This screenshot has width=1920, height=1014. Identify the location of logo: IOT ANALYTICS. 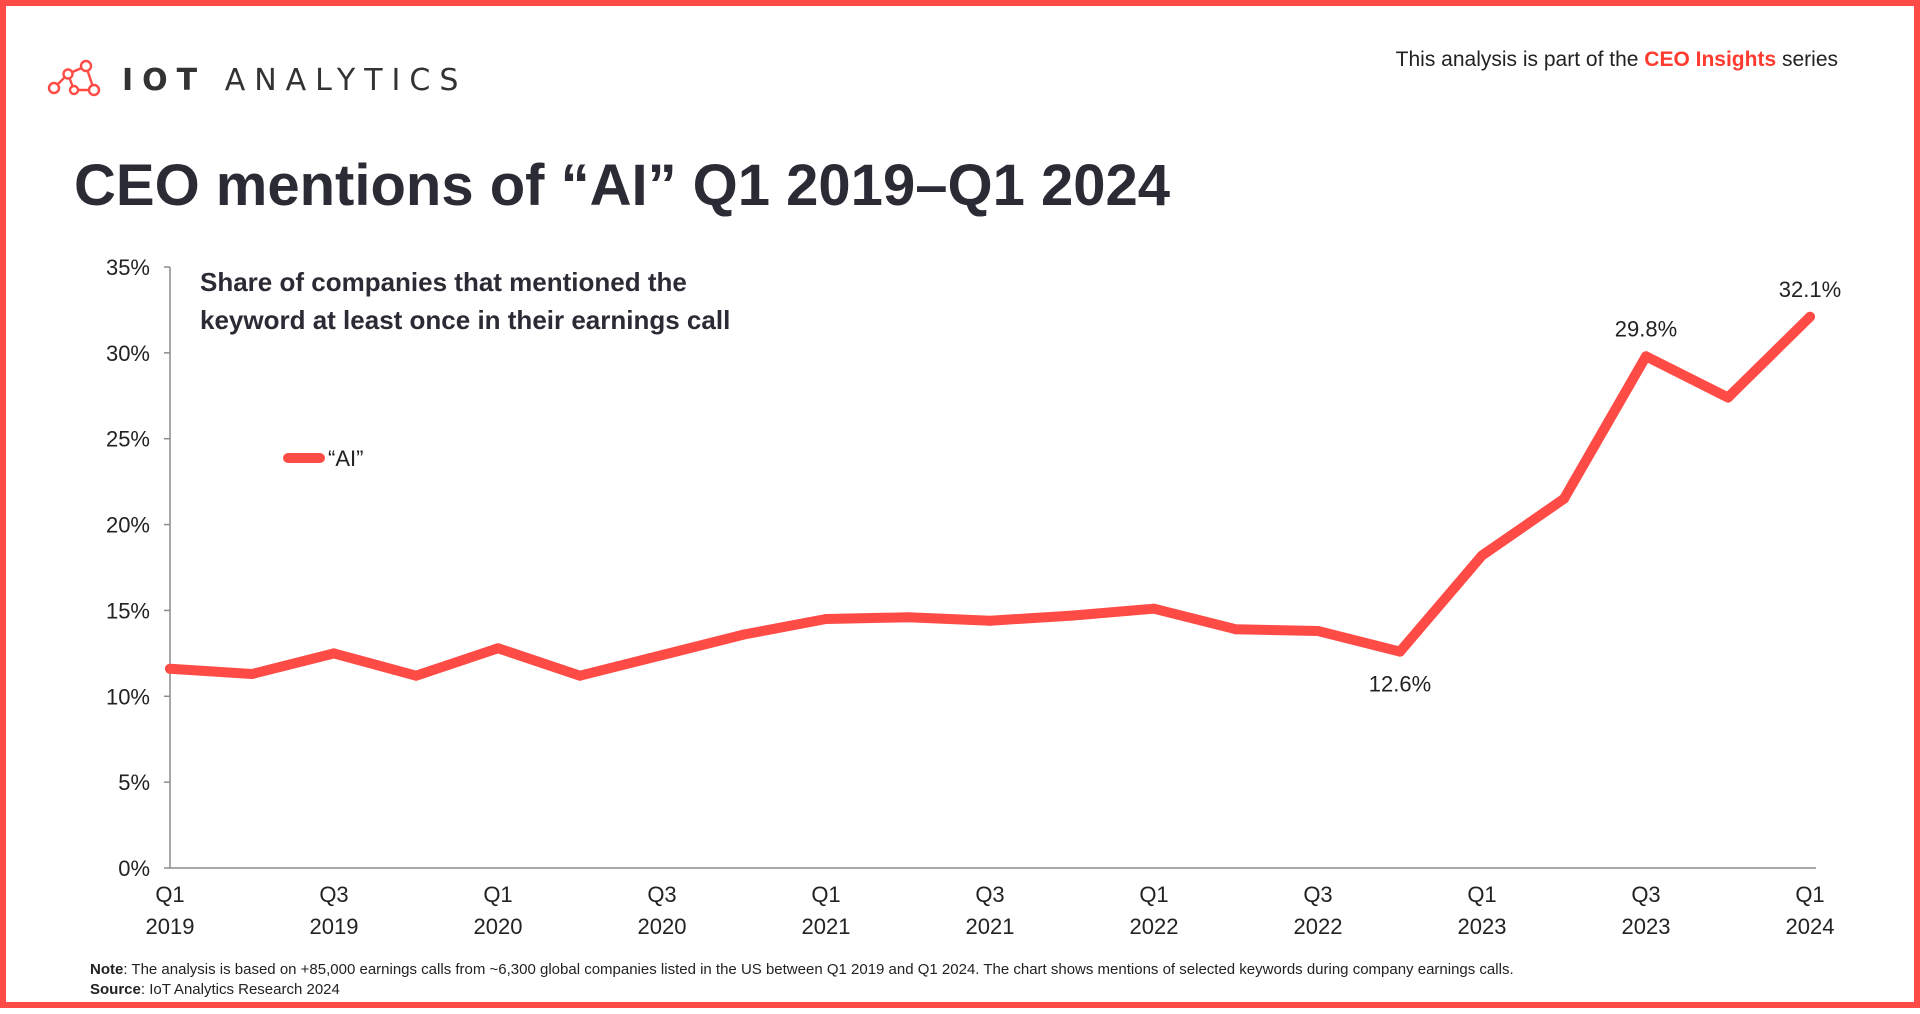
(256, 80).